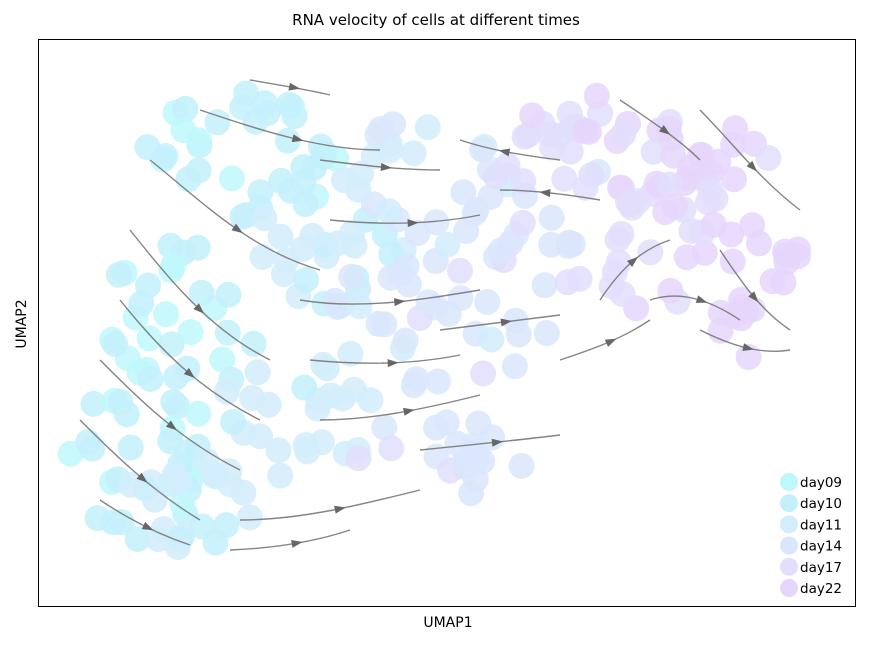  What do you see at coordinates (448, 623) in the screenshot?
I see `x-axis-label: UMAP1` at bounding box center [448, 623].